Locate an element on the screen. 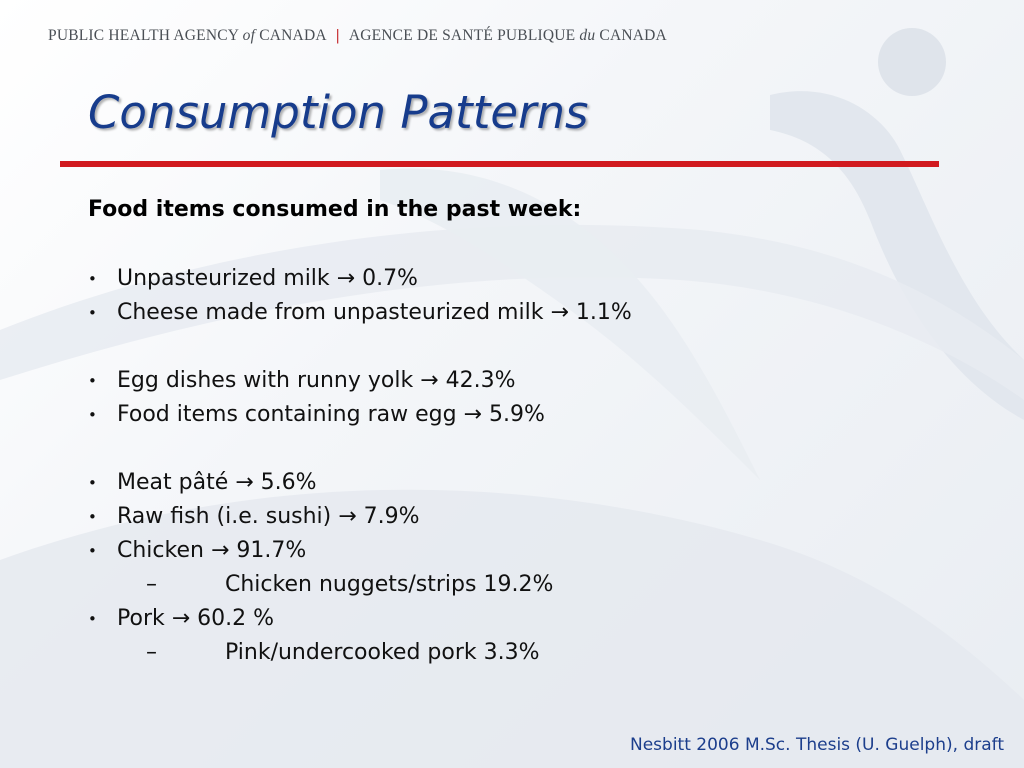  list-heading: Food items consumed in the past week: is located at coordinates (335, 209).